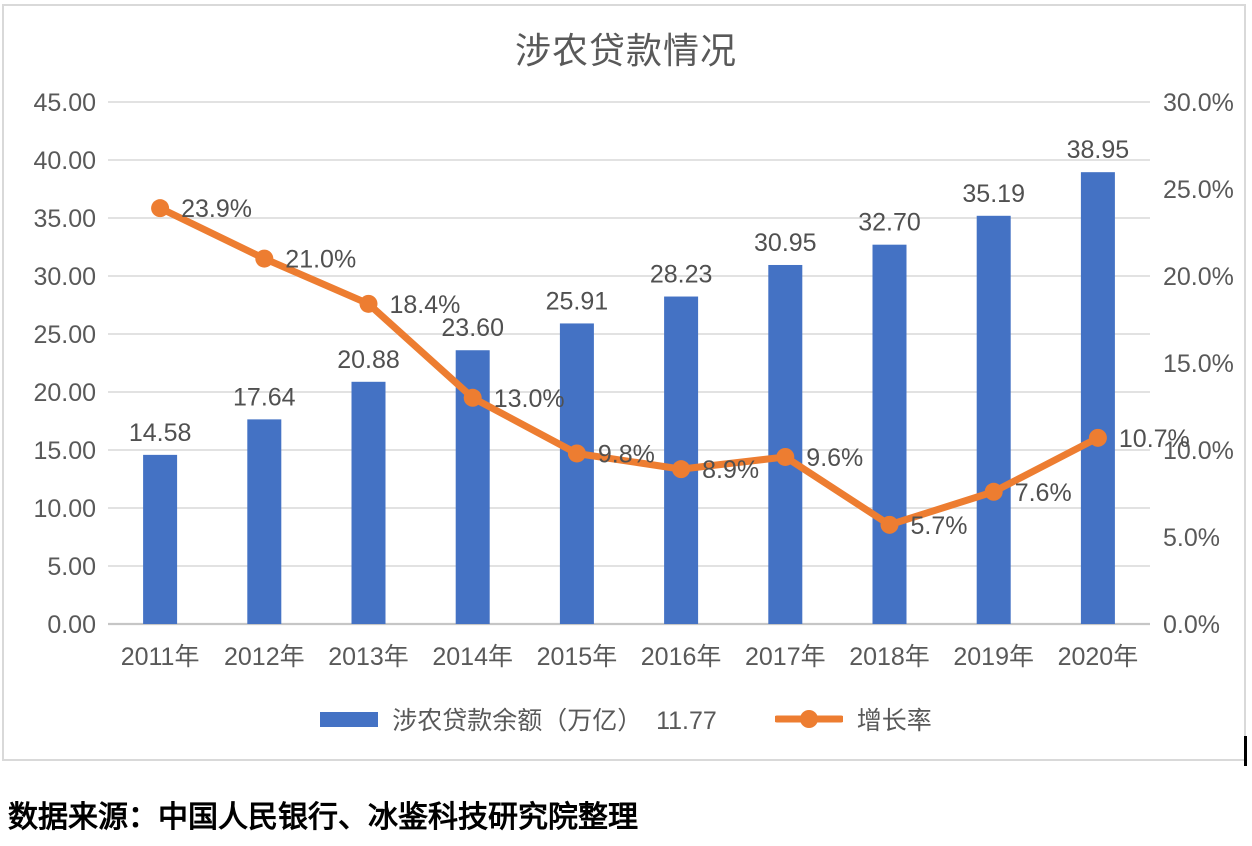 The width and height of the screenshot is (1252, 846). Describe the element at coordinates (1097, 437) in the screenshot. I see `line-marker-2020年` at that location.